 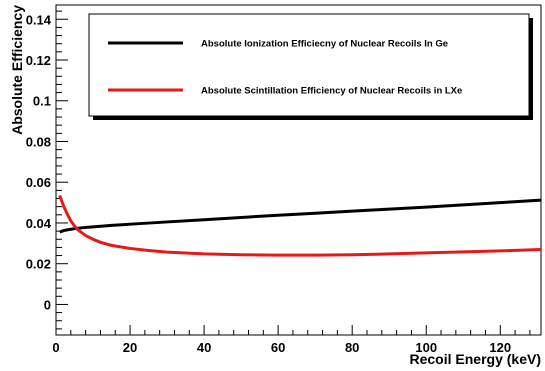 I want to click on series-line-ge-ionization, so click(x=300, y=216).